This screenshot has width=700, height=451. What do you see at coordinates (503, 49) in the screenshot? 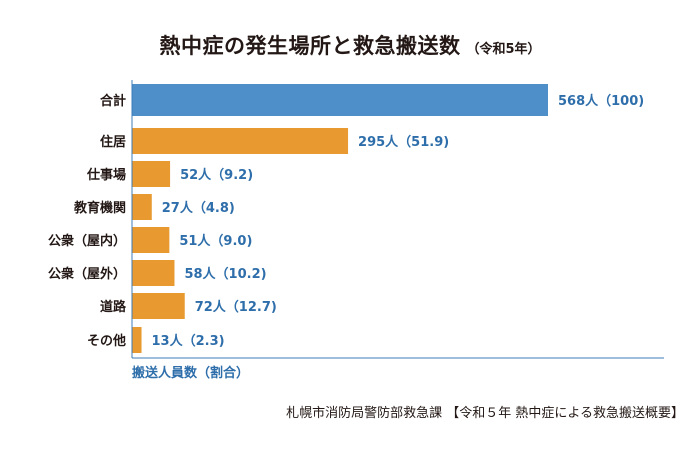
I see `chart-subtitle: （令和5年）` at bounding box center [503, 49].